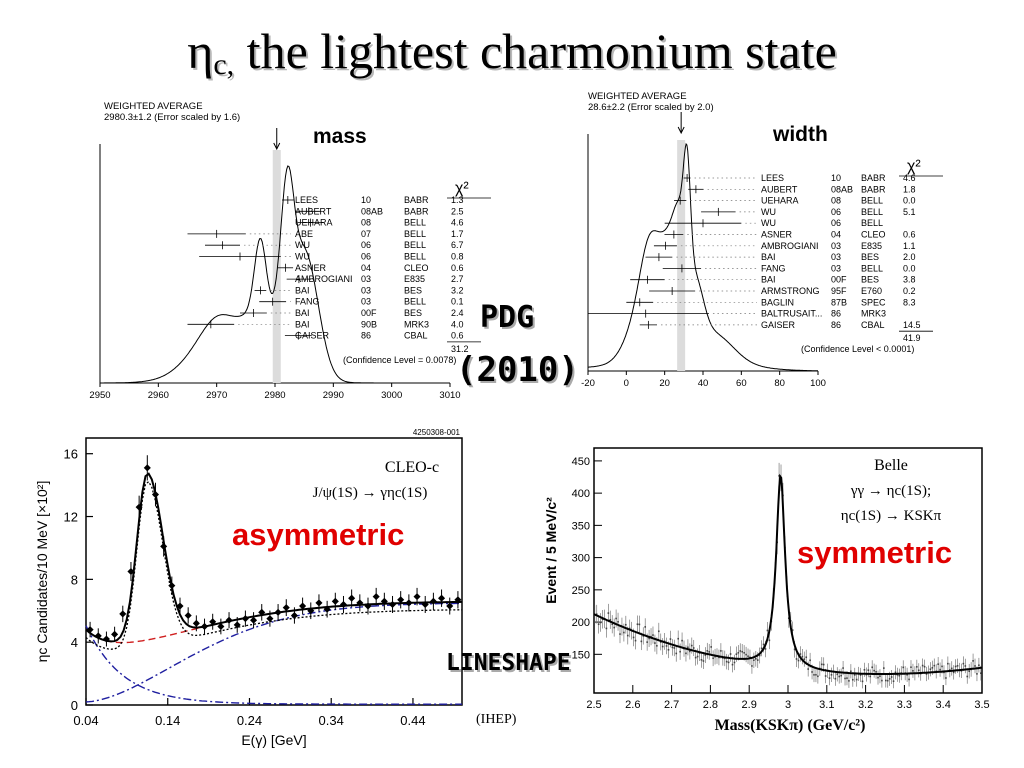 This screenshot has width=1024, height=768. I want to click on mass-x-tick-label: 2990, so click(333, 395).